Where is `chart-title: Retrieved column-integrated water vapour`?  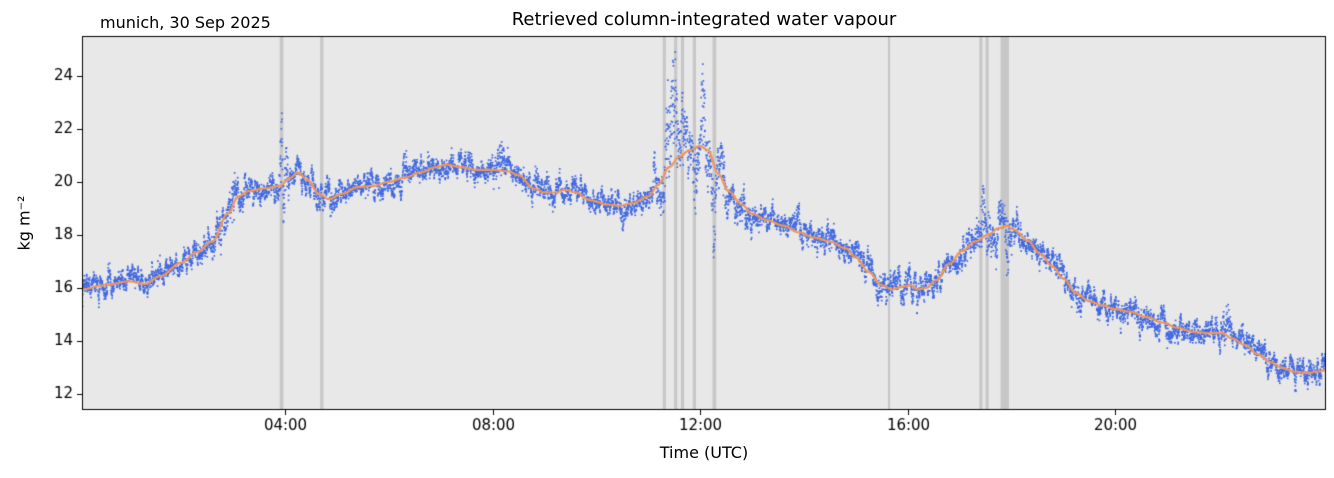 chart-title: Retrieved column-integrated water vapour is located at coordinates (704, 19).